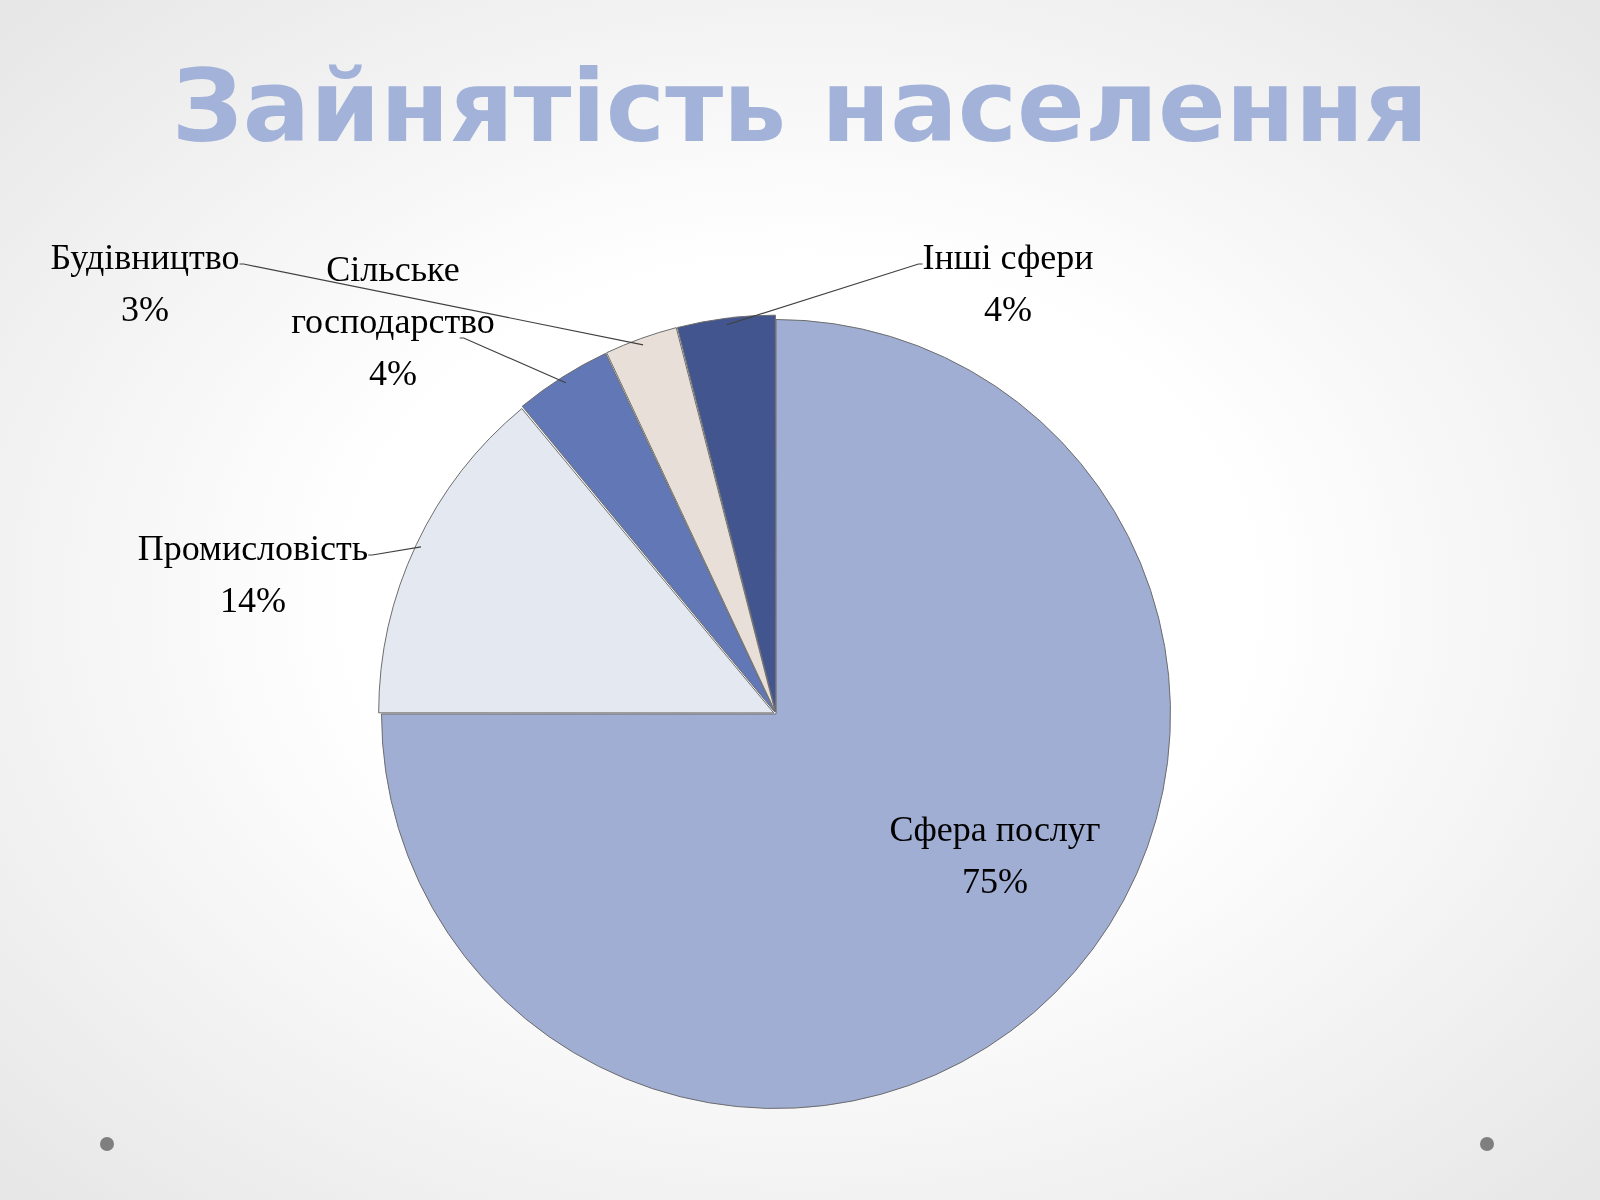 The width and height of the screenshot is (1600, 1200). What do you see at coordinates (995, 881) in the screenshot?
I see `data-label: 75%` at bounding box center [995, 881].